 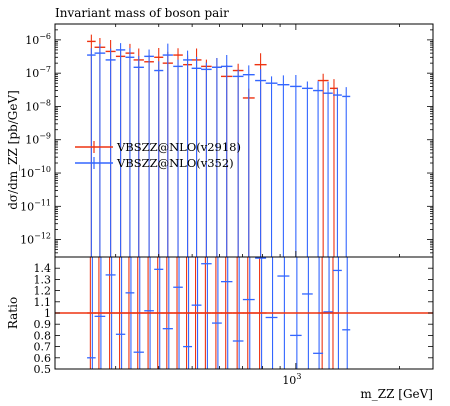 I want to click on ratio-axis-label: Ratio, so click(x=13, y=313).